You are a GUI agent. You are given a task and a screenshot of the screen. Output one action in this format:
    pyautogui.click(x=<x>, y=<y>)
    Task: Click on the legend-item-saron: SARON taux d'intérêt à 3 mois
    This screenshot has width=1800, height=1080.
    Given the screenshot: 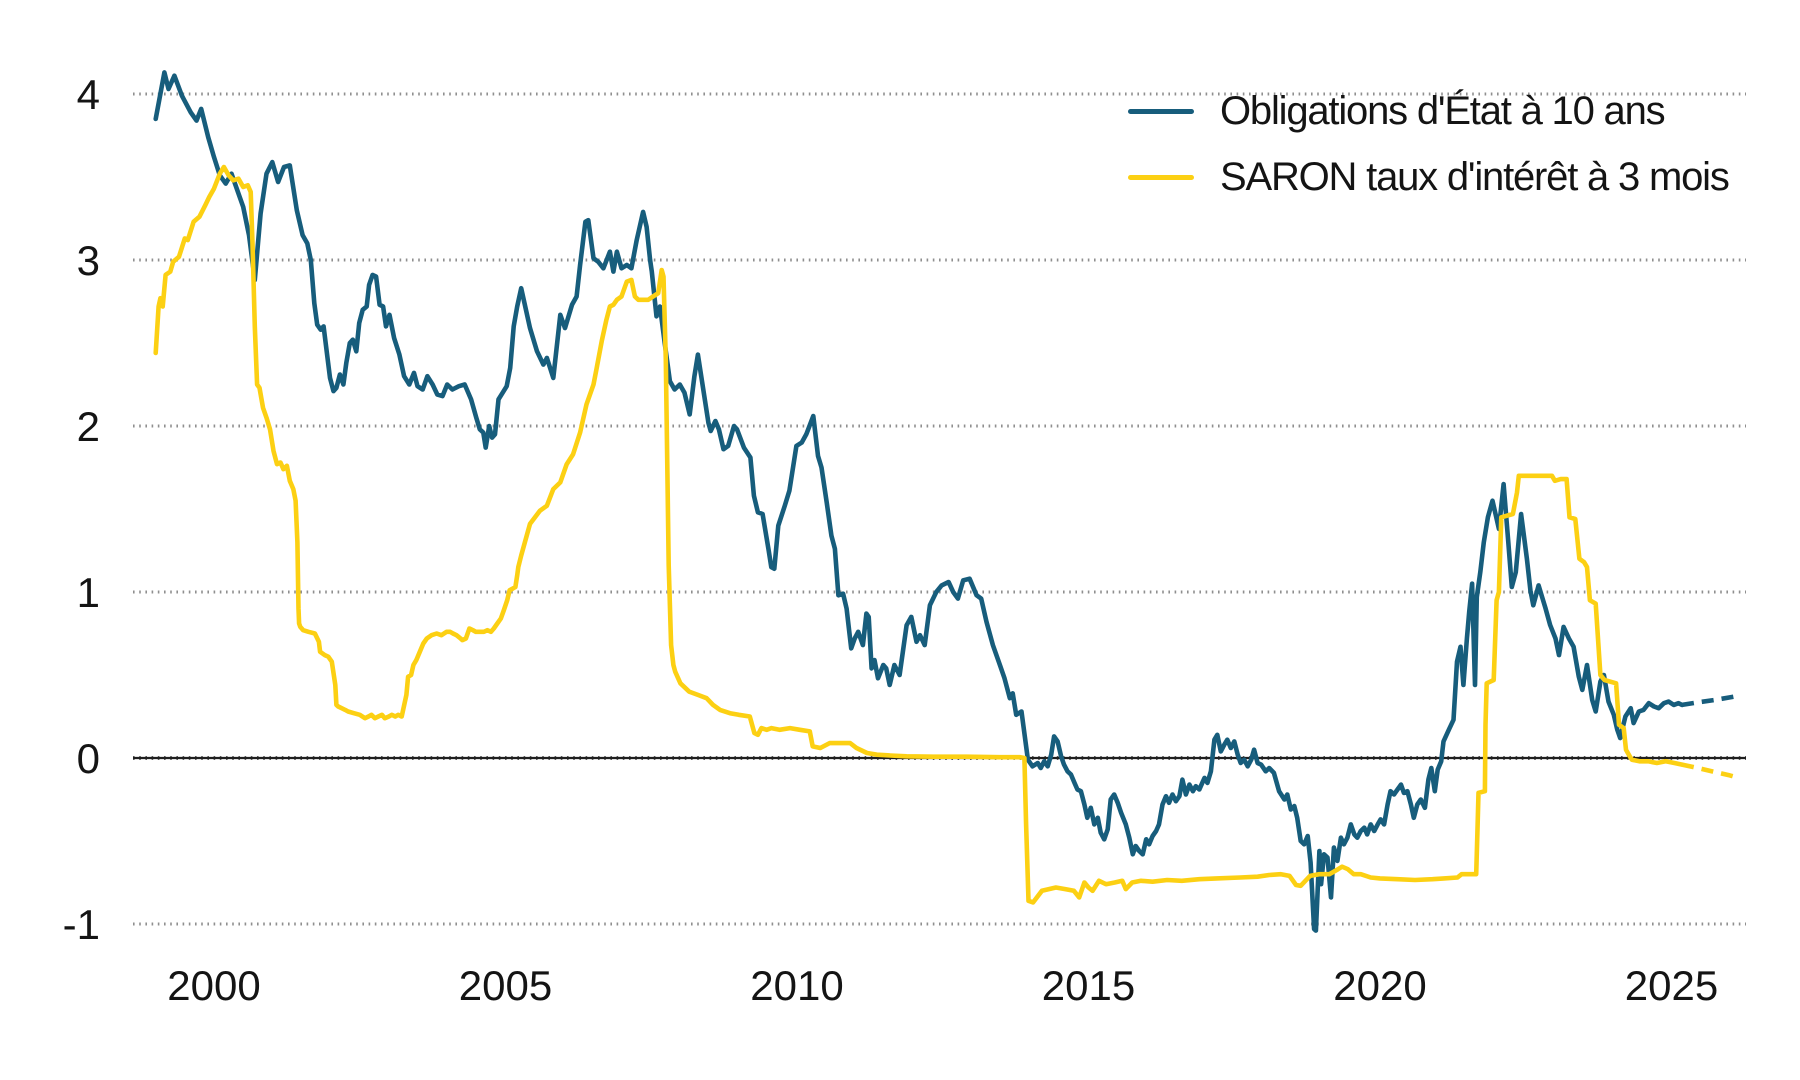 What is the action you would take?
    pyautogui.click(x=1429, y=177)
    